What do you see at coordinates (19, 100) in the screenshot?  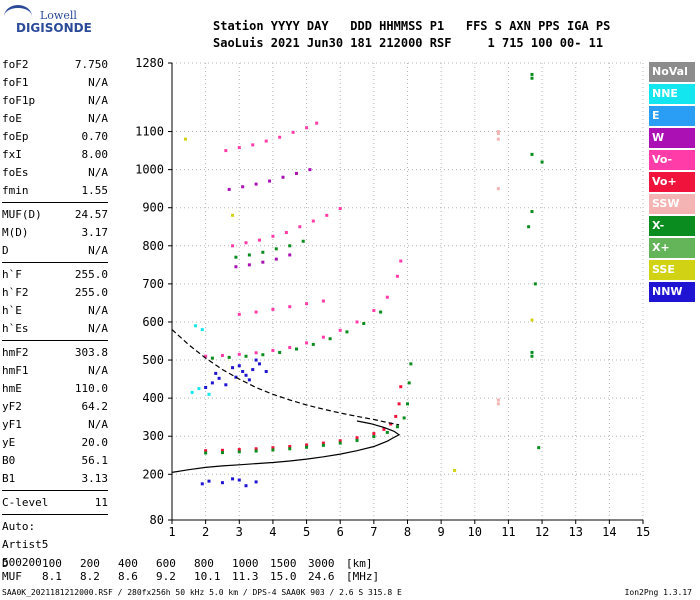 I see `param-name: foF1p` at bounding box center [19, 100].